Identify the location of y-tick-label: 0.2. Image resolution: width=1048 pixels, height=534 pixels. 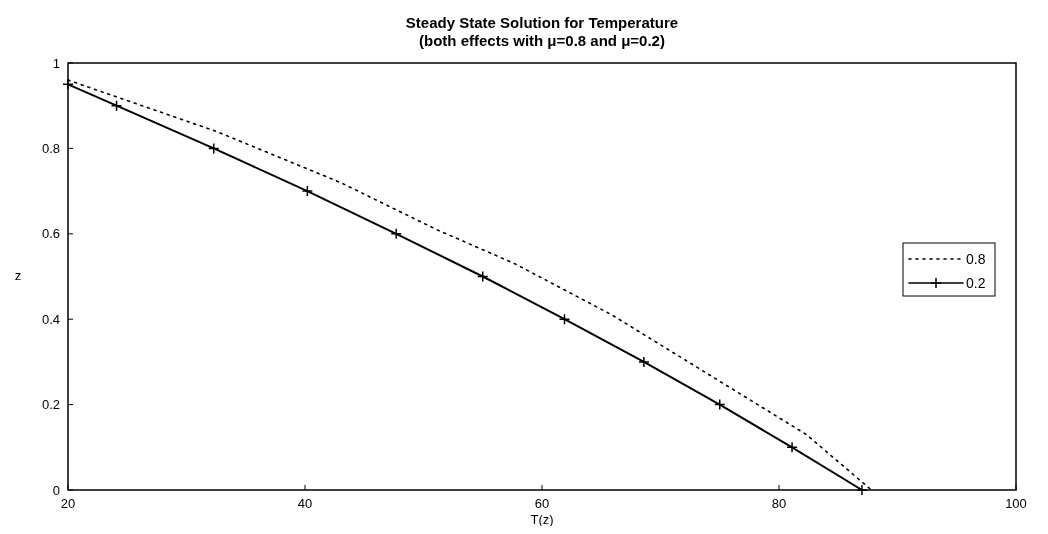
(50, 405).